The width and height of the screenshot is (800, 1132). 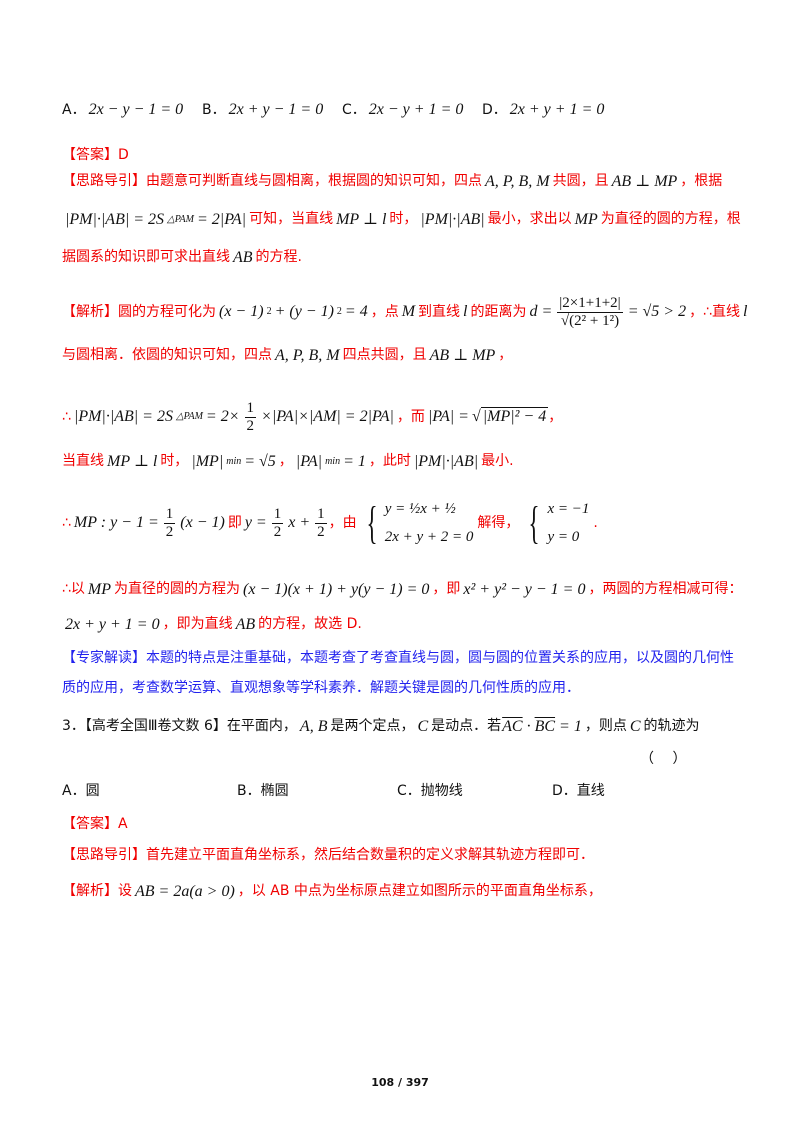 I want to click on text-run: A．, so click(x=74, y=110).